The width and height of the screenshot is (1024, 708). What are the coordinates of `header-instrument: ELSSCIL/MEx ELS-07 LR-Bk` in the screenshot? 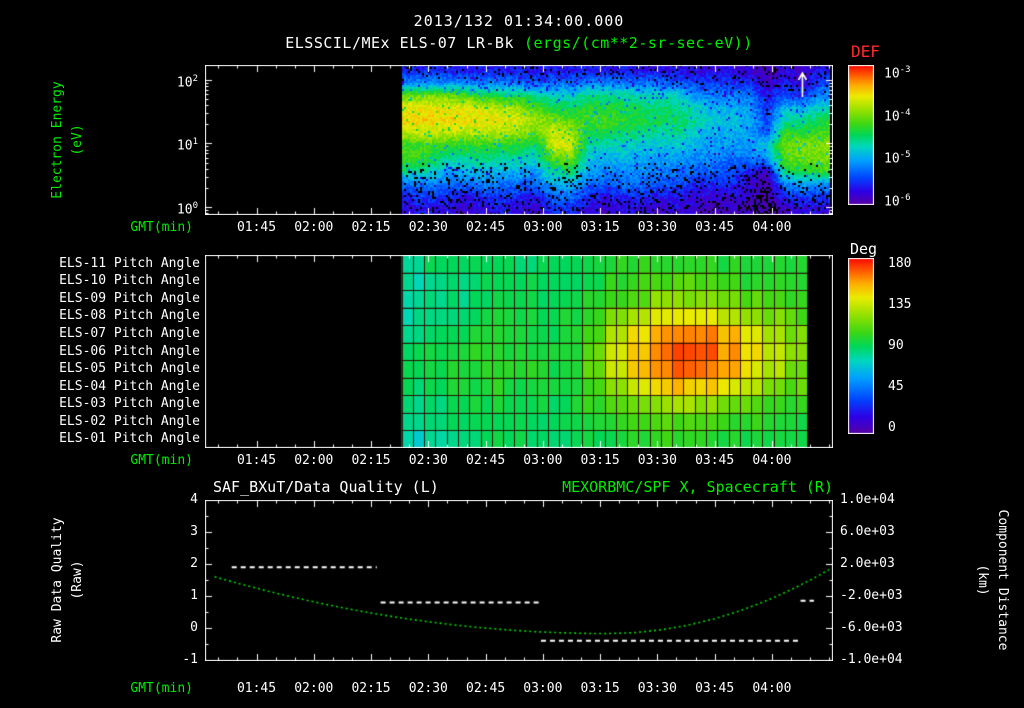 It's located at (399, 43).